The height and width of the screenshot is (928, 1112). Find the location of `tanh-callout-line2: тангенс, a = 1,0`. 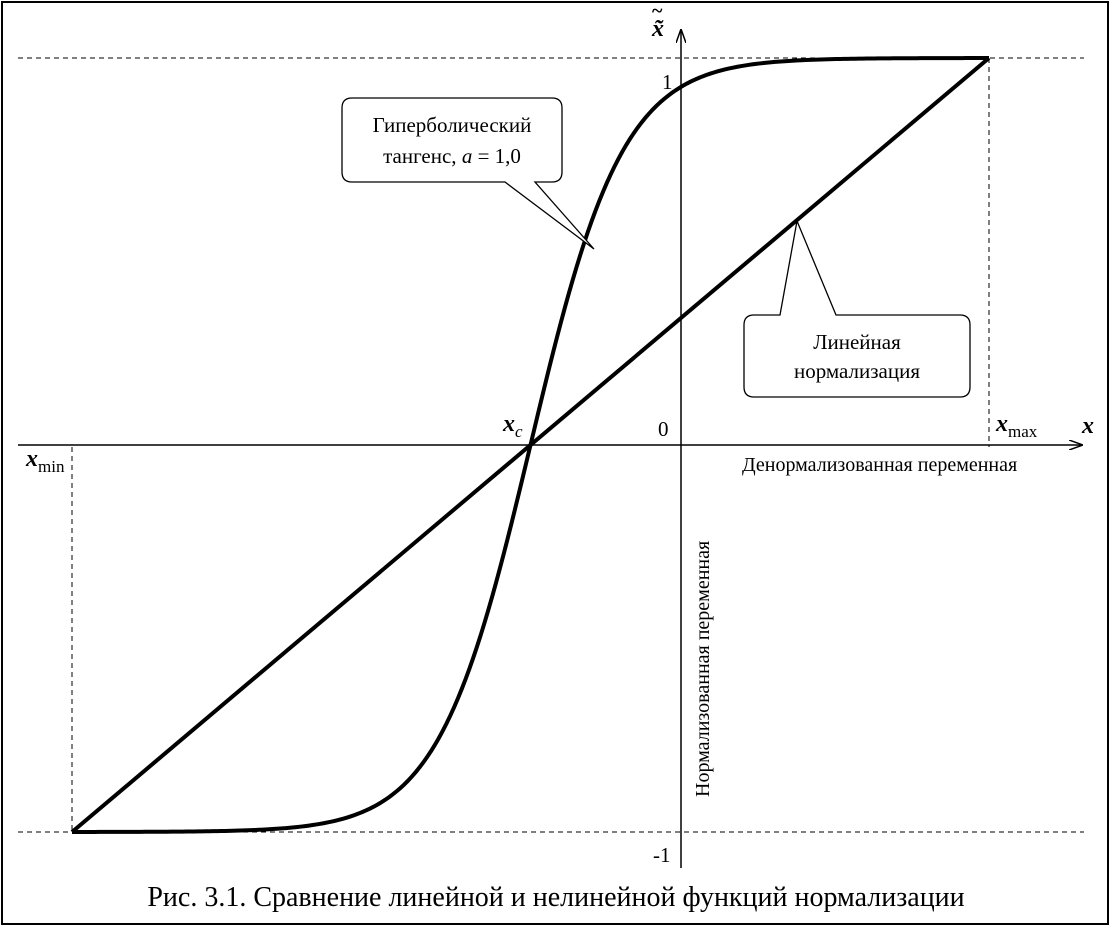

tanh-callout-line2: тангенс, a = 1,0 is located at coordinates (452, 156).